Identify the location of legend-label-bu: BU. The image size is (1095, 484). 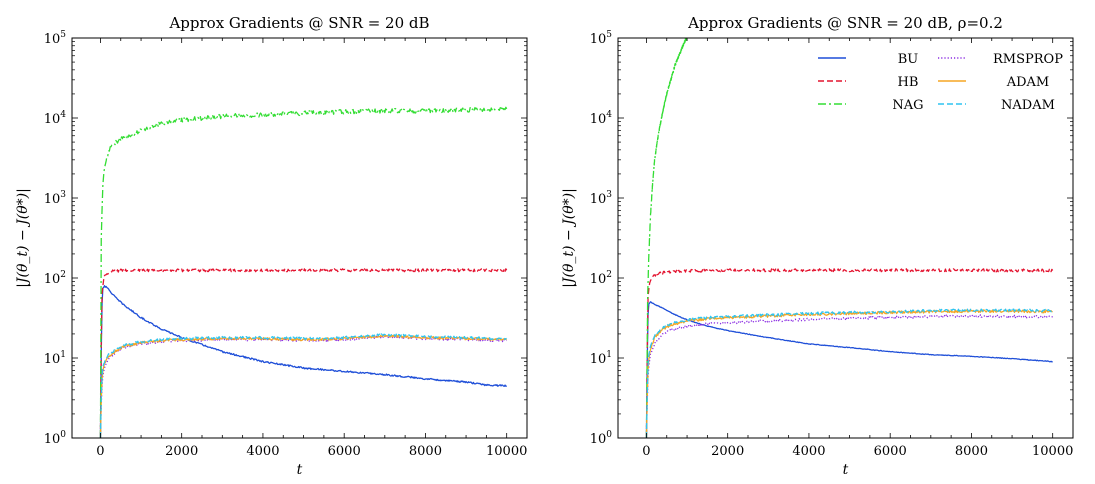
(908, 59).